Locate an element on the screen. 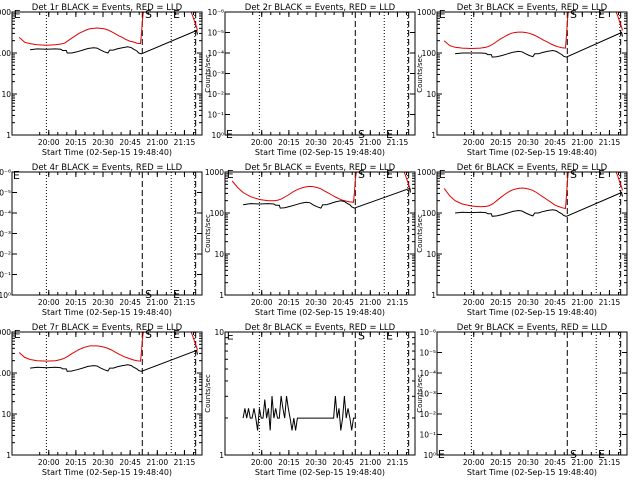  panel-title: Det 6r BLACK = Events, RED = LLD is located at coordinates (532, 168).